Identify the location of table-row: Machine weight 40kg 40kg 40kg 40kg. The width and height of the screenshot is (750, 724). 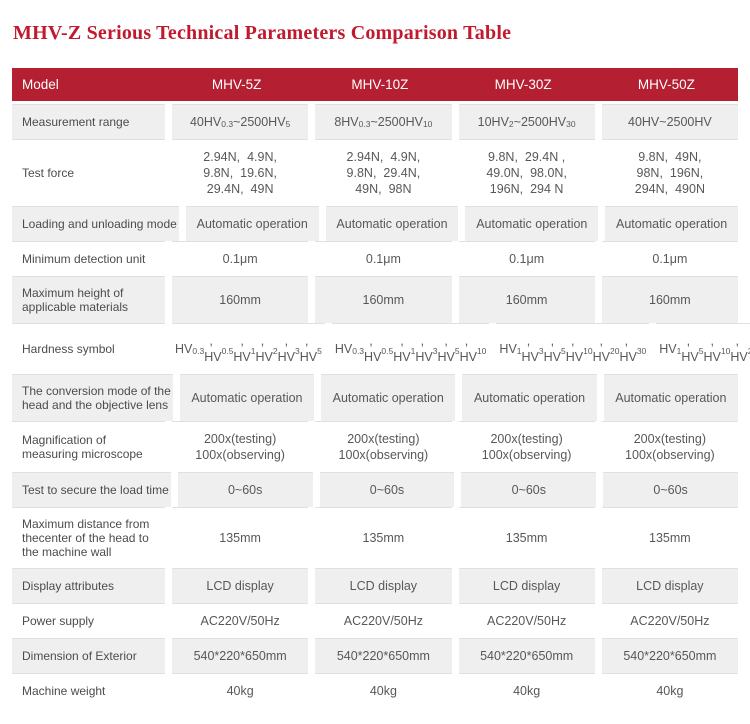
(375, 690).